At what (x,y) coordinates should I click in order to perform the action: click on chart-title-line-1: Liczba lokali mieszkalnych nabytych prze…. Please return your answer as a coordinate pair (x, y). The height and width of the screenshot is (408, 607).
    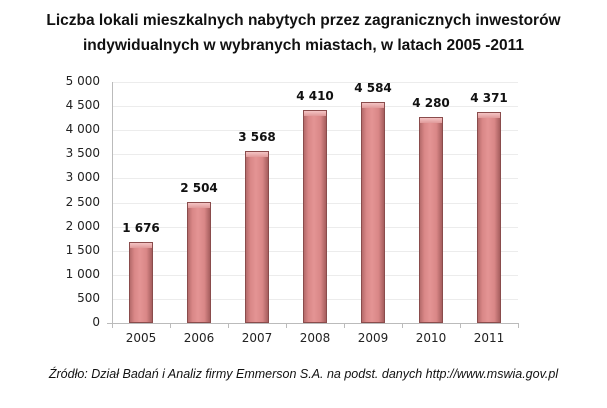
    Looking at the image, I should click on (303, 20).